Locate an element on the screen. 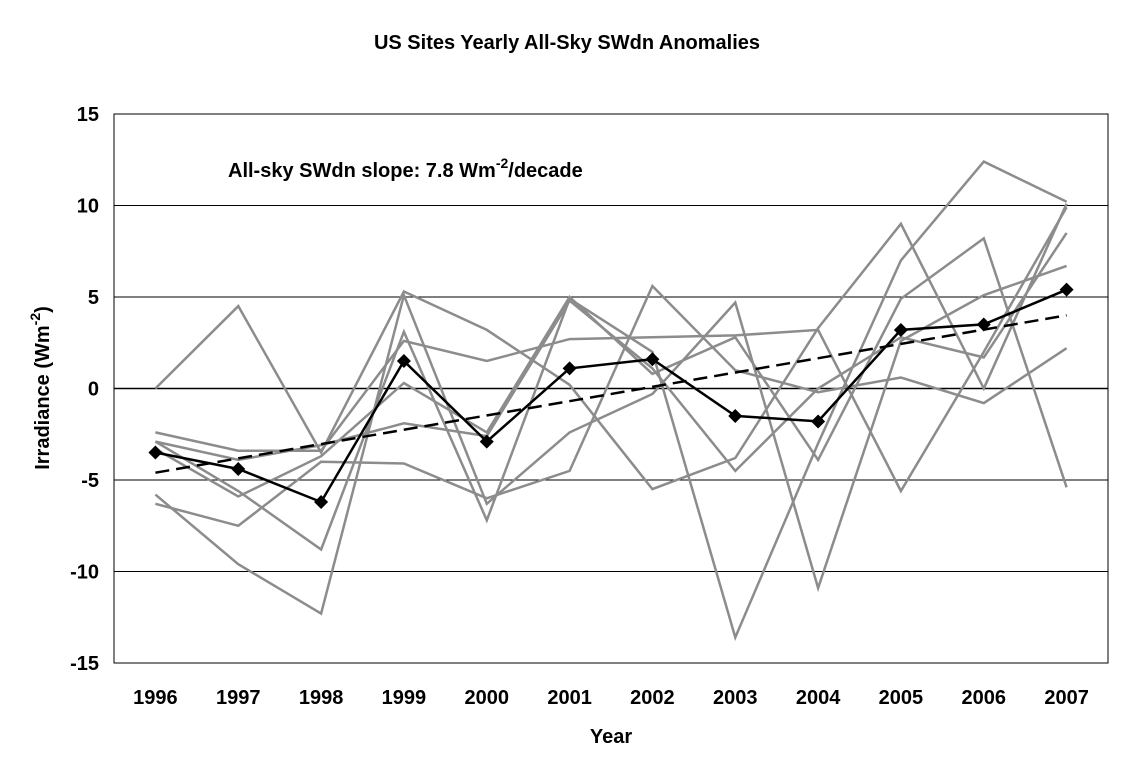 Image resolution: width=1134 pixels, height=777 pixels. x-tick-label: 2001 is located at coordinates (569, 698).